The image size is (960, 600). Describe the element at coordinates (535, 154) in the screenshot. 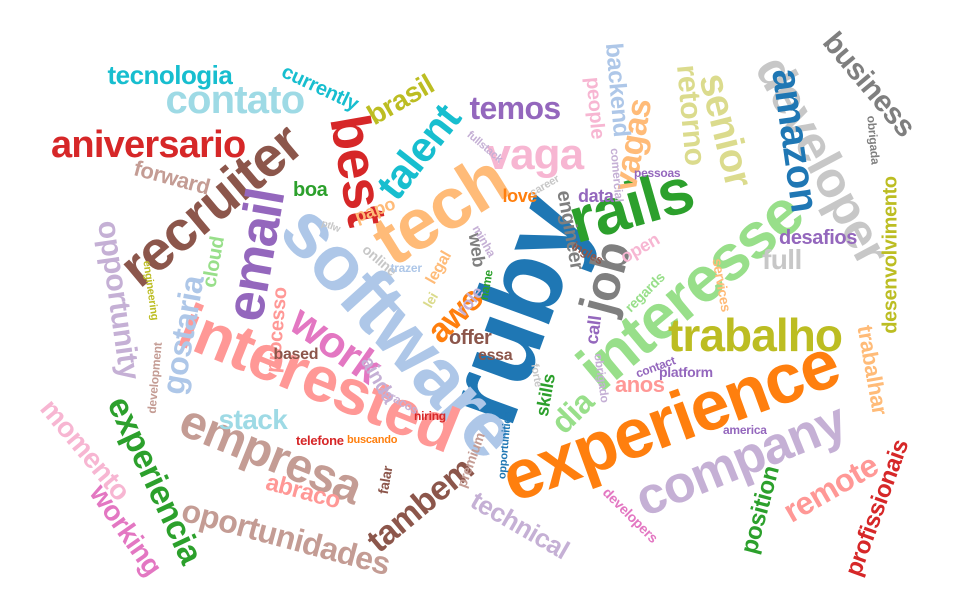

I see `word-vaga: vaga` at that location.